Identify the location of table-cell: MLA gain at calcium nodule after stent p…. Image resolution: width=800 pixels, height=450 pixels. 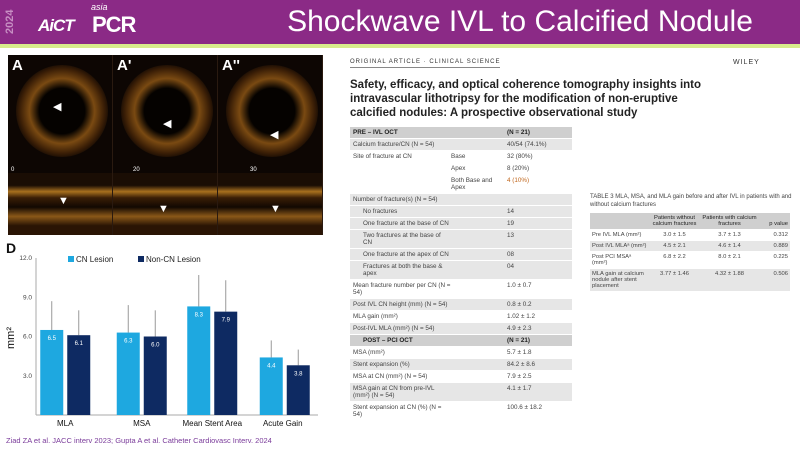
(618, 280).